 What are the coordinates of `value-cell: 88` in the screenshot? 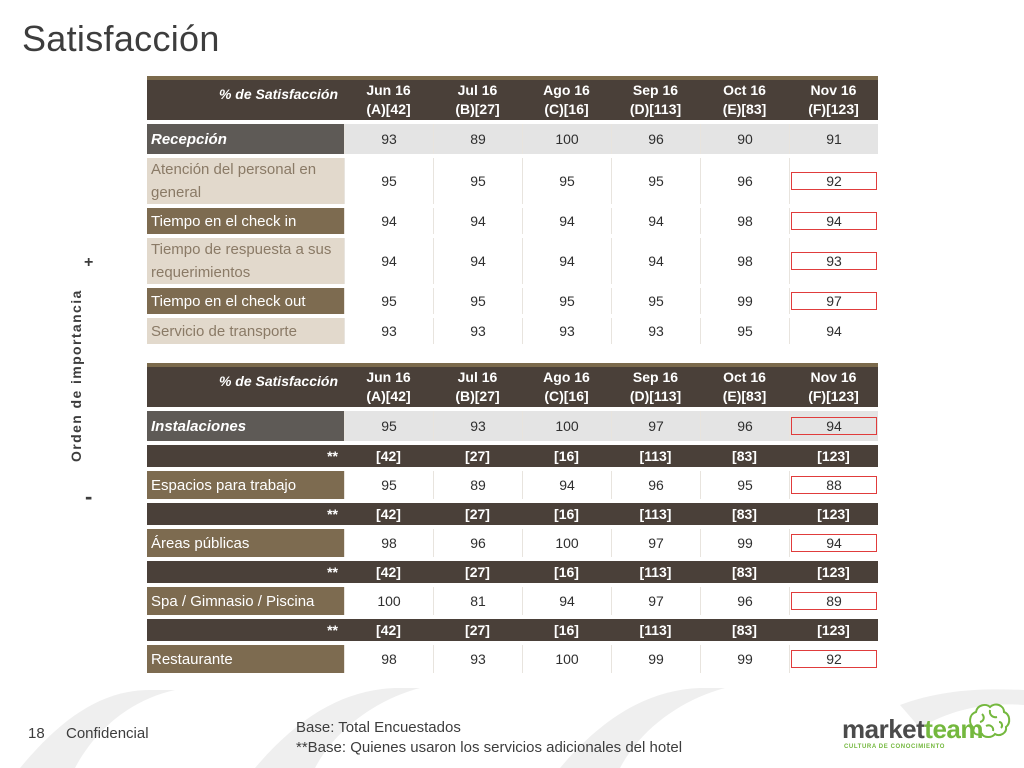 It's located at (833, 485).